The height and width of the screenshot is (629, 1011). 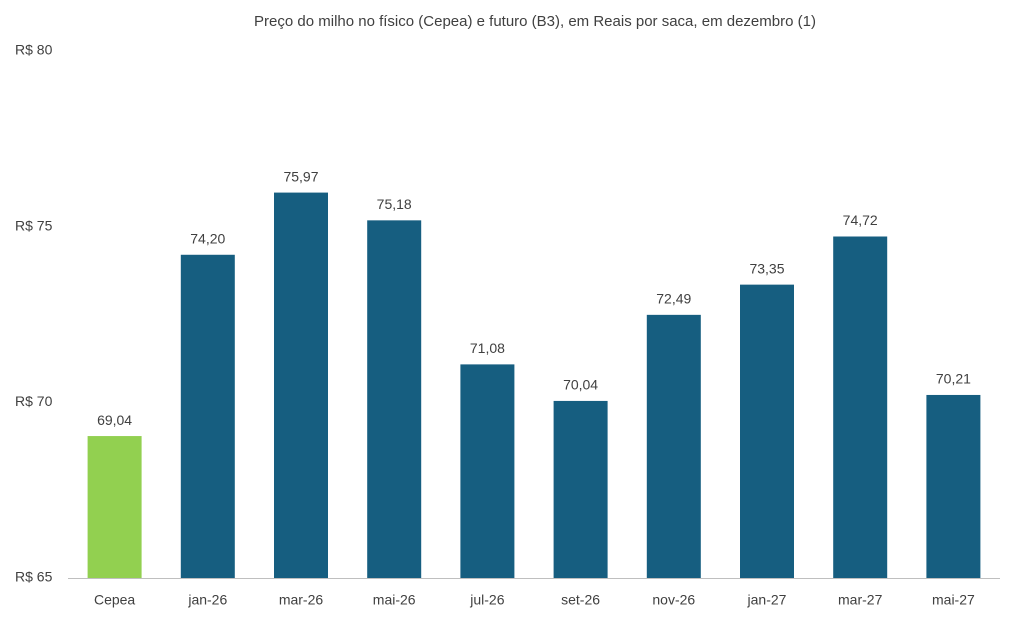 What do you see at coordinates (580, 600) in the screenshot?
I see `x-tick-label: set-26` at bounding box center [580, 600].